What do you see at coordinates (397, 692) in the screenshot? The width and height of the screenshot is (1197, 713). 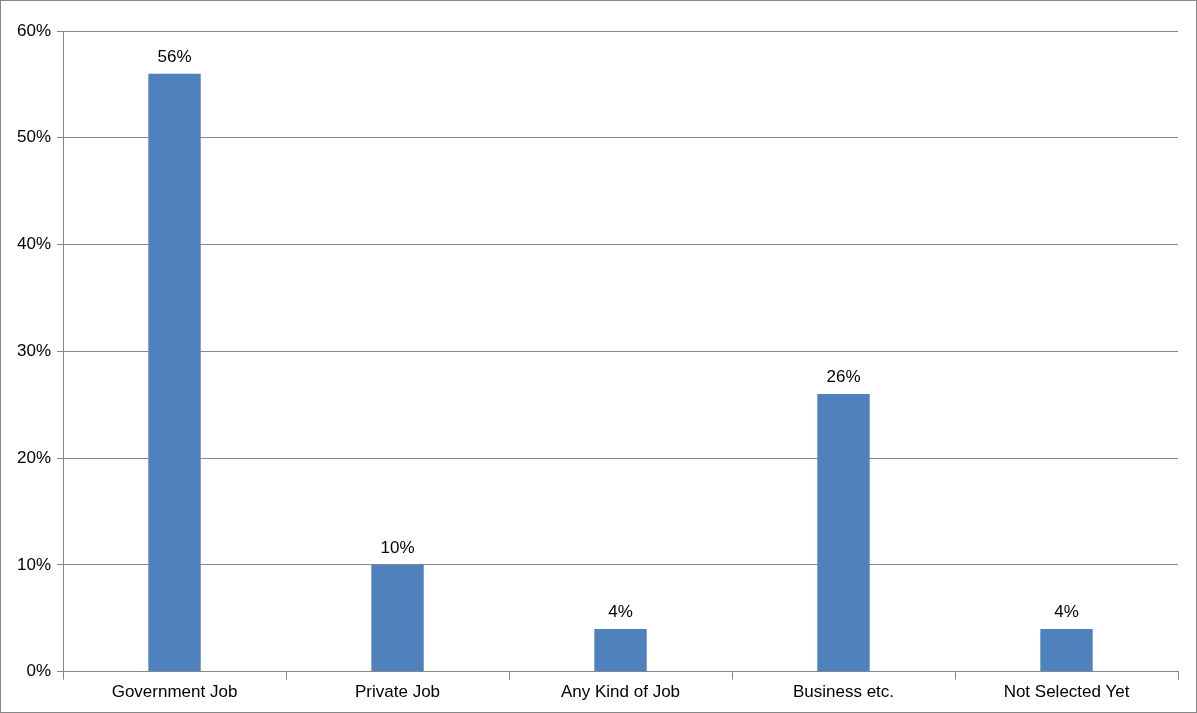 I see `x-tick-label: Private Job` at bounding box center [397, 692].